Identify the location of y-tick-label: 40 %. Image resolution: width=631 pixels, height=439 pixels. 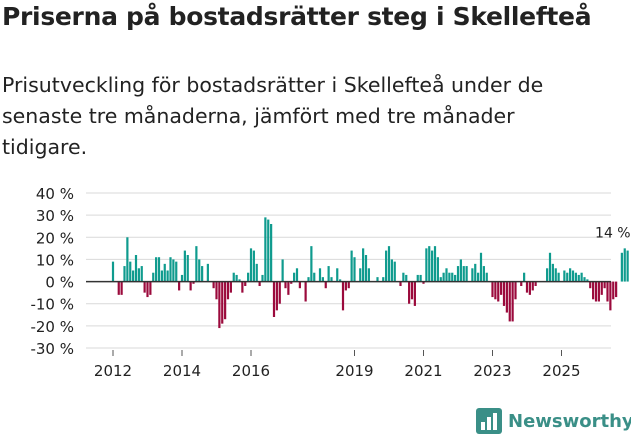
(55, 194).